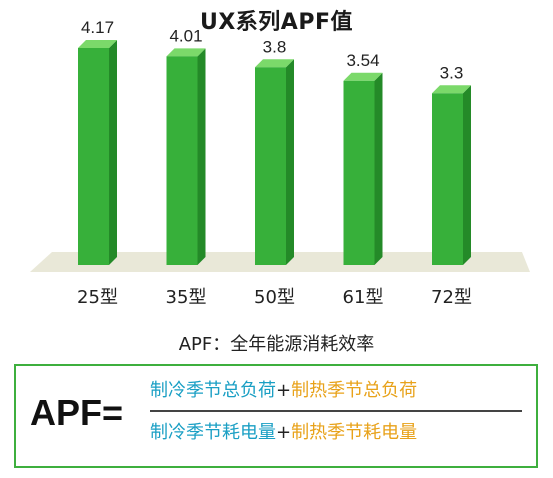 This screenshot has width=553, height=478. I want to click on fraction-line, so click(336, 411).